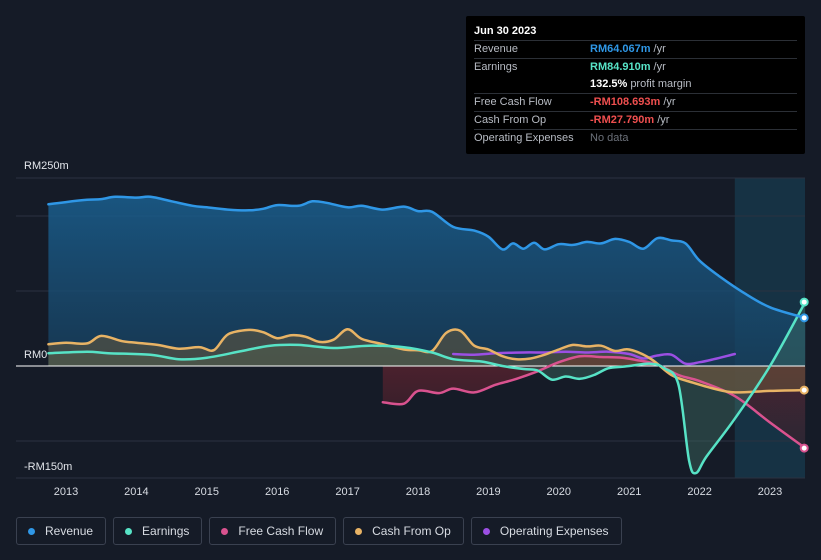 The image size is (821, 560). Describe the element at coordinates (609, 138) in the screenshot. I see `tooltip-value: No data` at that location.